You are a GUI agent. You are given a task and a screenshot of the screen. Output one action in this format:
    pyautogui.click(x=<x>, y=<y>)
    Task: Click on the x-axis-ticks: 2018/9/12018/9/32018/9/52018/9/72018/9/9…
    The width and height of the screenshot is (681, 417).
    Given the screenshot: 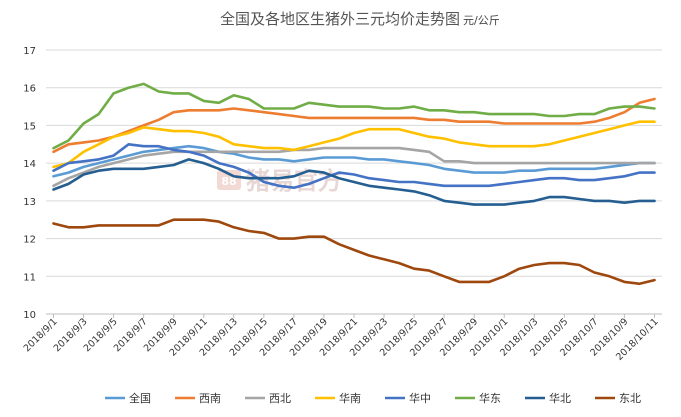 What is the action you would take?
    pyautogui.click(x=341, y=338)
    